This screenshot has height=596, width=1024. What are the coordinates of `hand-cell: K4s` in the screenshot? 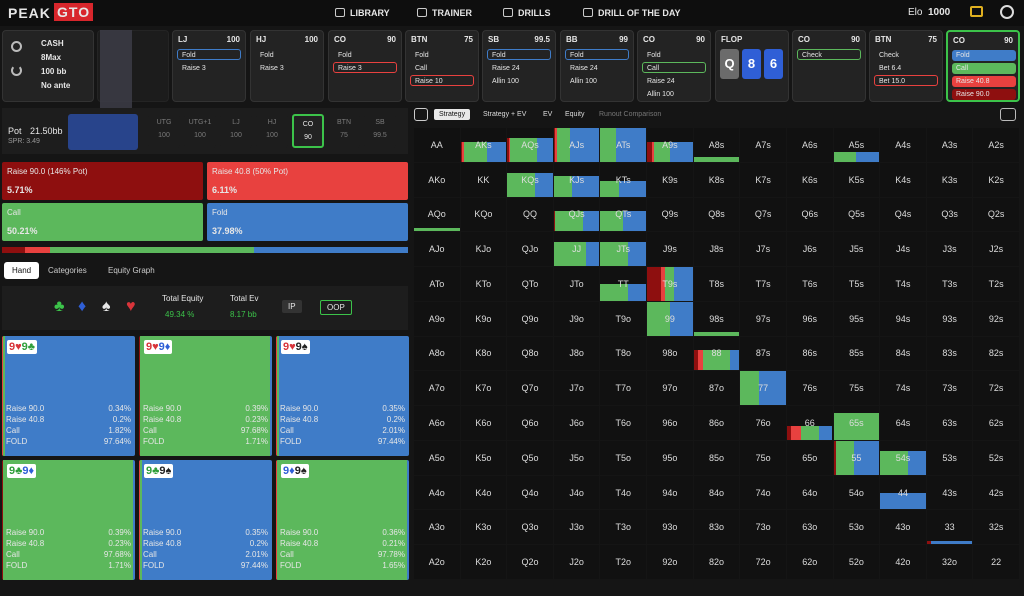 It's located at (903, 179).